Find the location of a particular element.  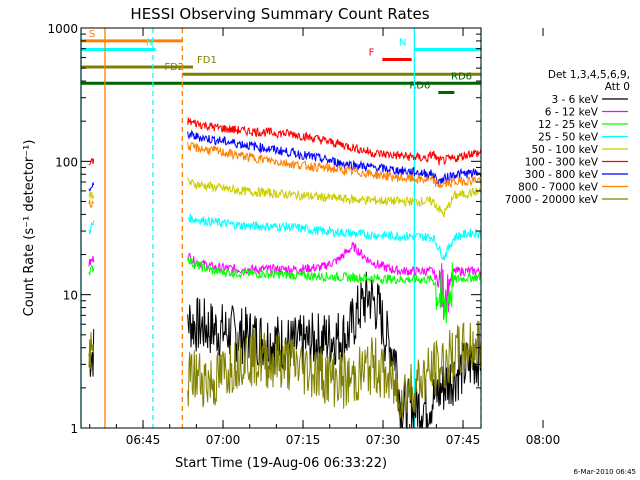

flag-label-n-1: N is located at coordinates (149, 42).